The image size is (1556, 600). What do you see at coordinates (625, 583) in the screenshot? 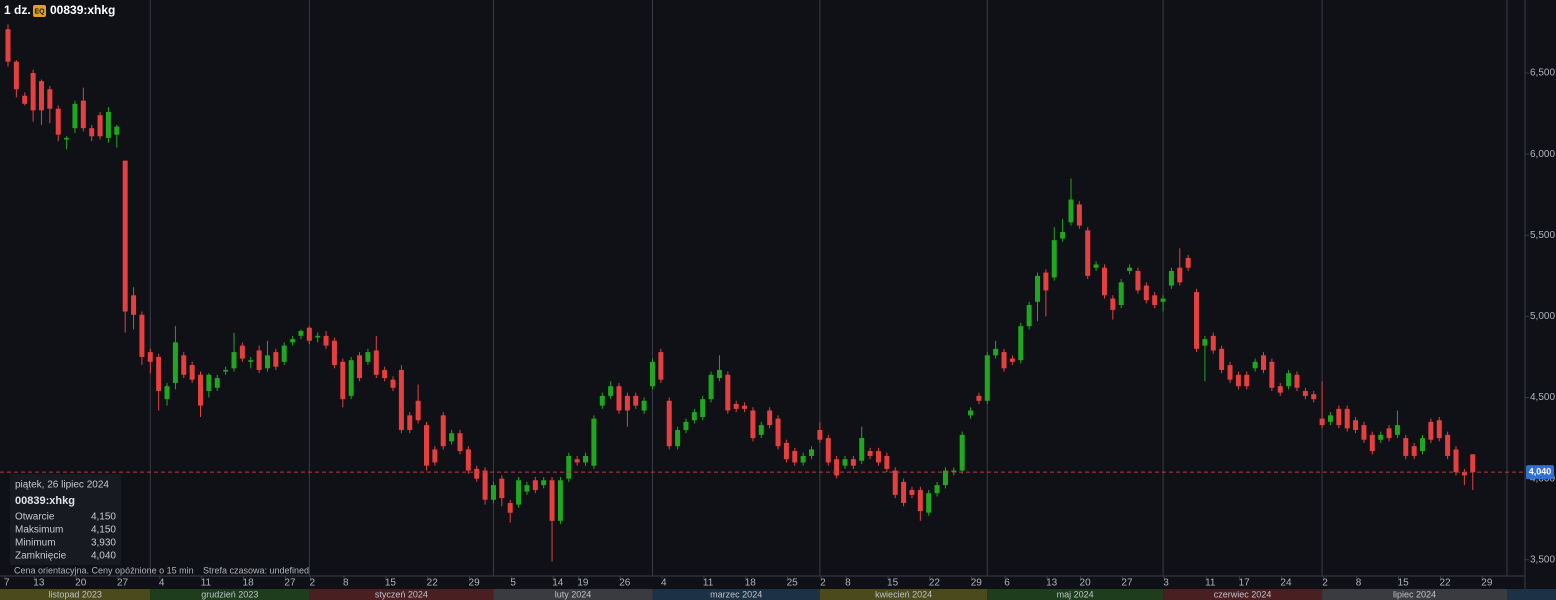
I see `x-tick-label: 26` at bounding box center [625, 583].